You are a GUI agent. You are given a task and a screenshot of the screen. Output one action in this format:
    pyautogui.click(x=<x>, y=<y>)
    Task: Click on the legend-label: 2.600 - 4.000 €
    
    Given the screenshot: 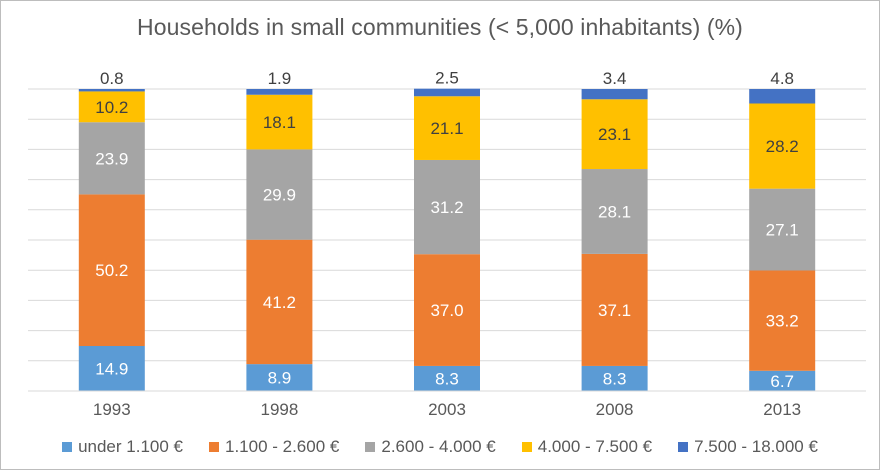 What is the action you would take?
    pyautogui.click(x=438, y=446)
    